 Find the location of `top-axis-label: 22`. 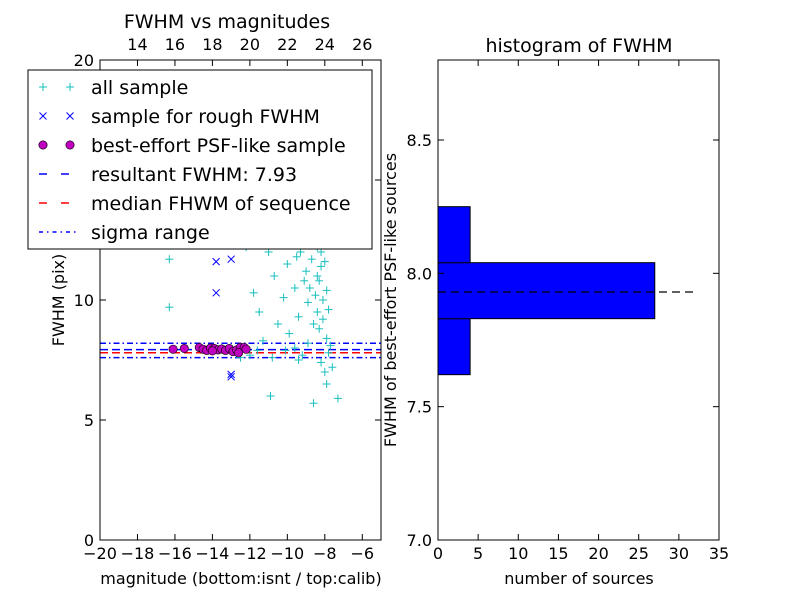

top-axis-label: 22 is located at coordinates (287, 44).